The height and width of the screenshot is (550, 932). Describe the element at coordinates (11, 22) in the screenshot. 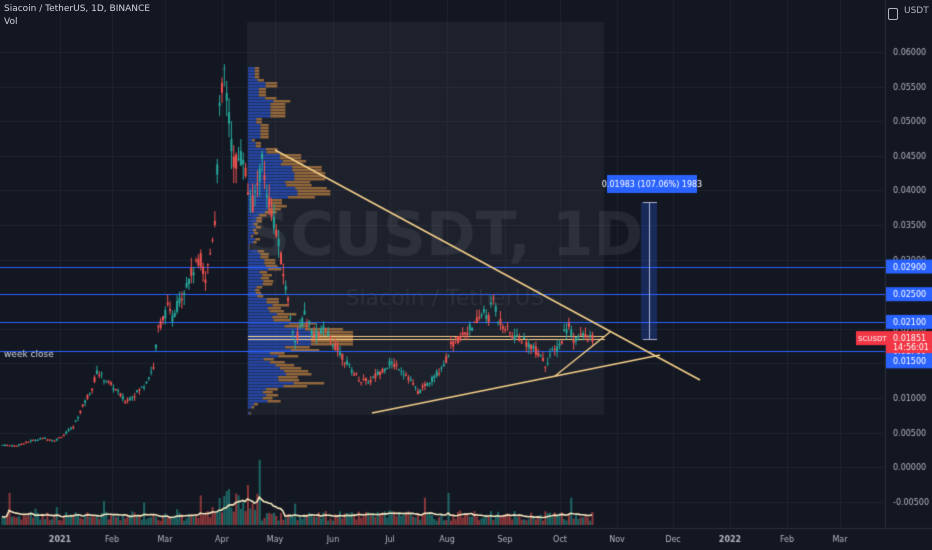

I see `volume-label: Vol` at that location.